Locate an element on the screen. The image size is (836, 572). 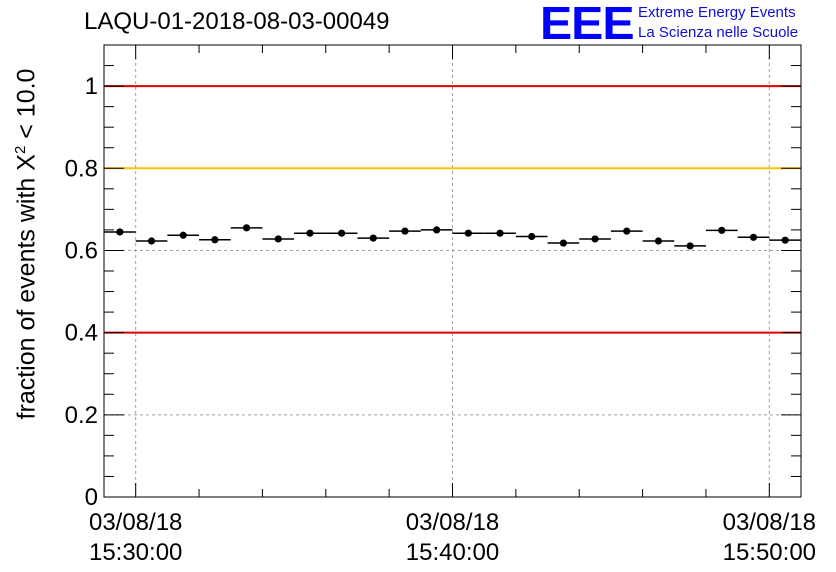
logo-line-1: Extreme Energy Events is located at coordinates (717, 12).